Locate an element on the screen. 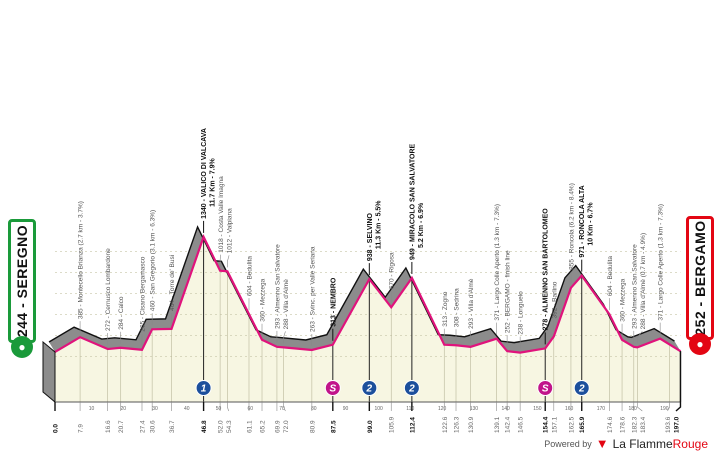 Image resolution: width=720 pixels, height=457 pixels. place-label: 284 - Calco is located at coordinates (121, 313).